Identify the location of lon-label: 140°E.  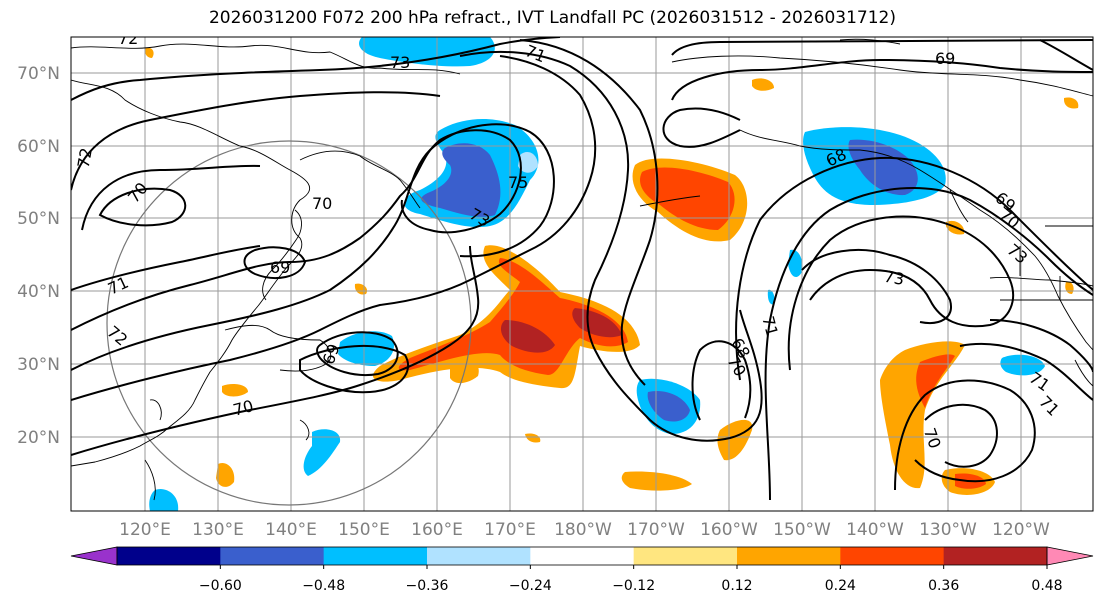
(291, 530).